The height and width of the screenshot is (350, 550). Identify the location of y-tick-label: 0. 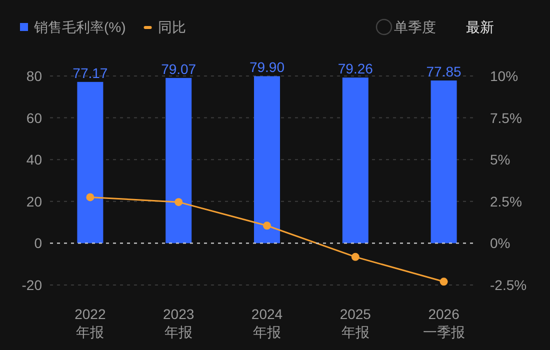
(38, 243).